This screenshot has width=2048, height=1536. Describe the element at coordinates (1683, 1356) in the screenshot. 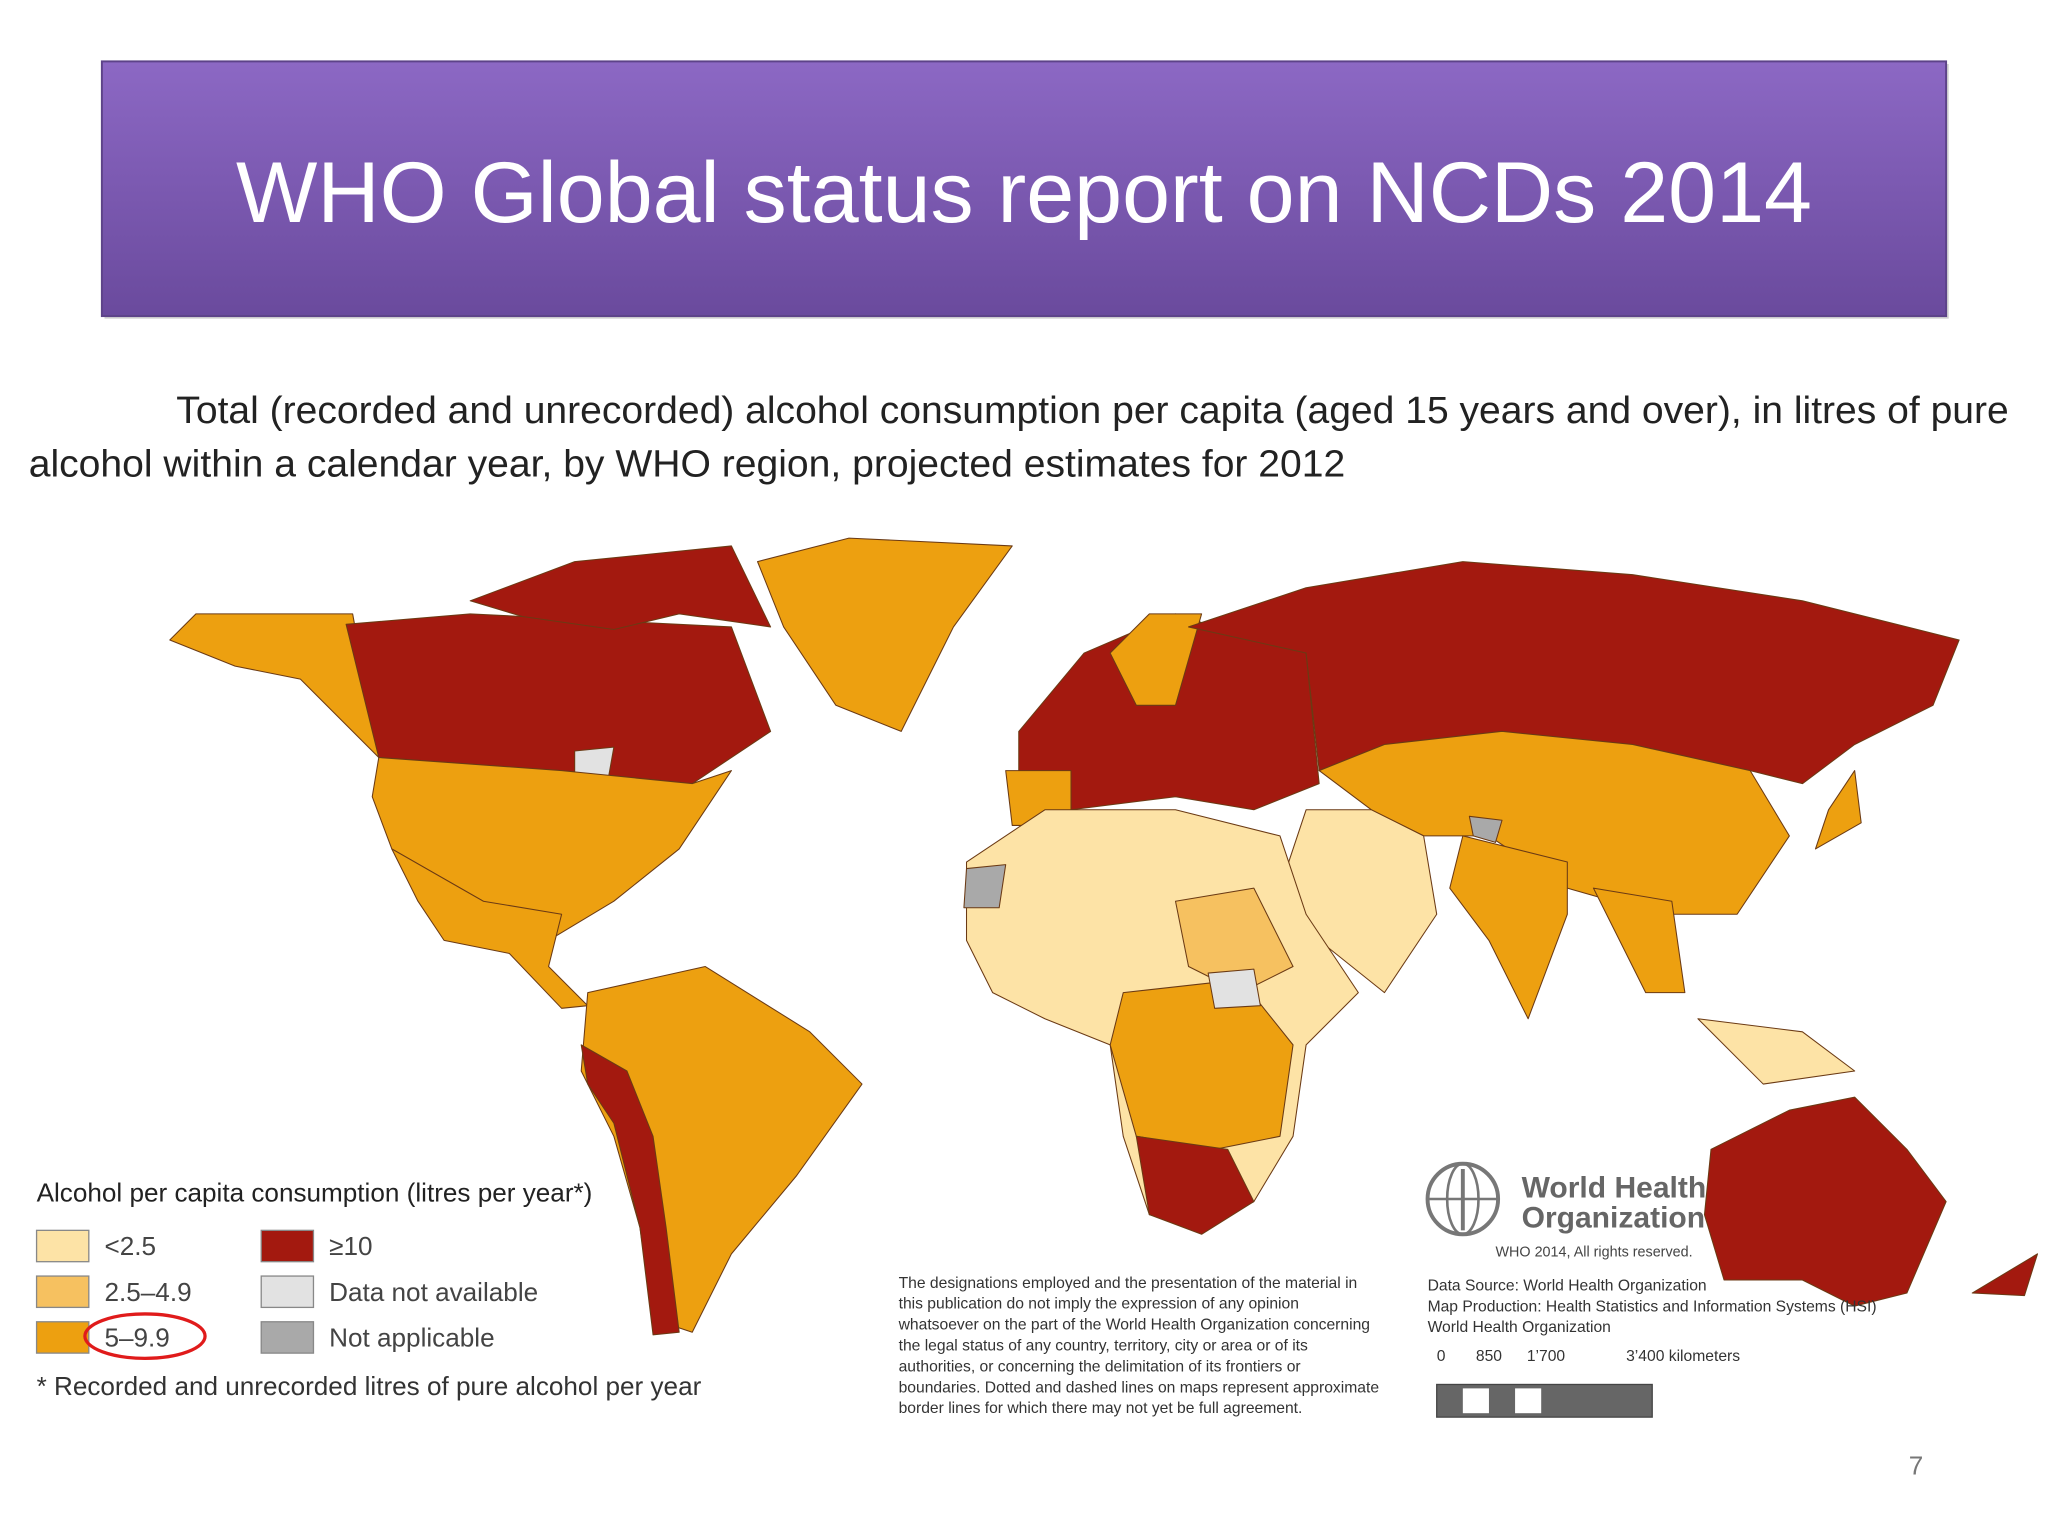

I see `scale-label: 3’400 kilometers` at that location.